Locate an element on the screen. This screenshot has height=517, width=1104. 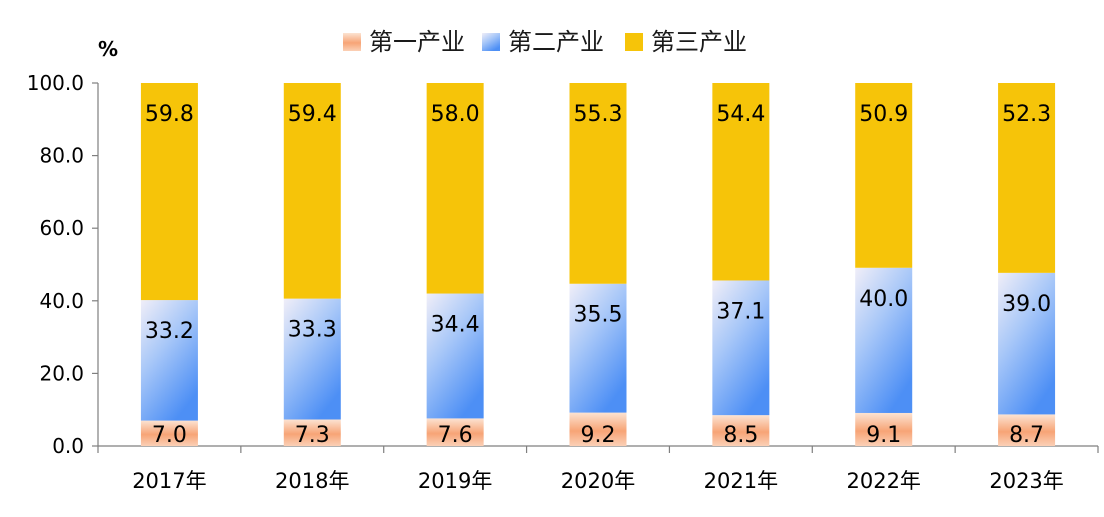
data-label-primary: 8.7 is located at coordinates (1026, 435).